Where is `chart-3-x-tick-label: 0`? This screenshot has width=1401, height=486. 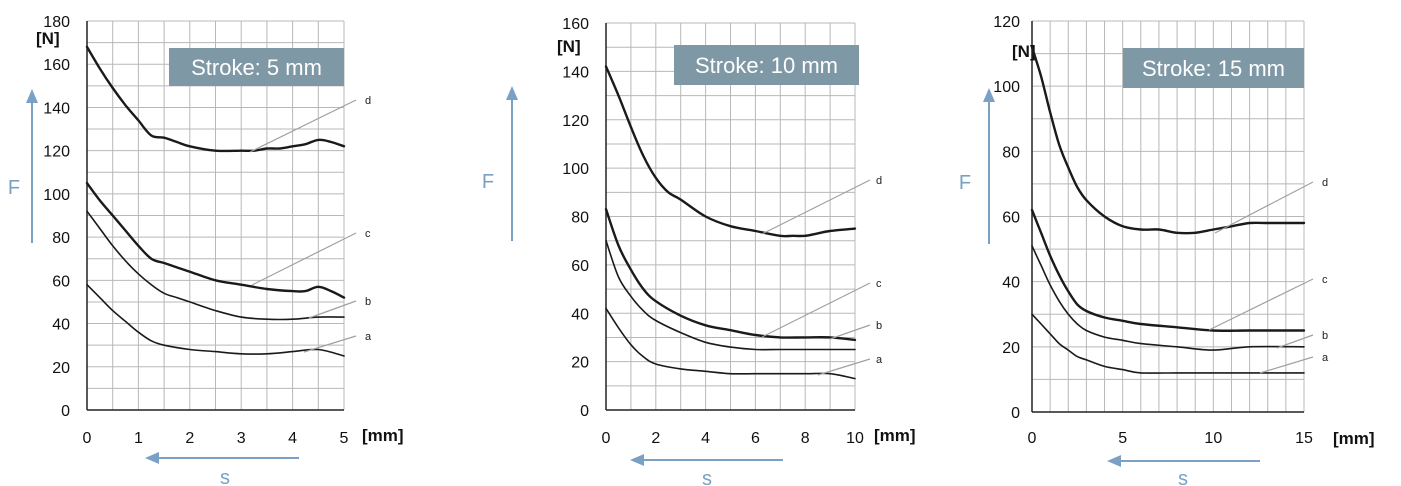
chart-3-x-tick-label: 0 is located at coordinates (1032, 438).